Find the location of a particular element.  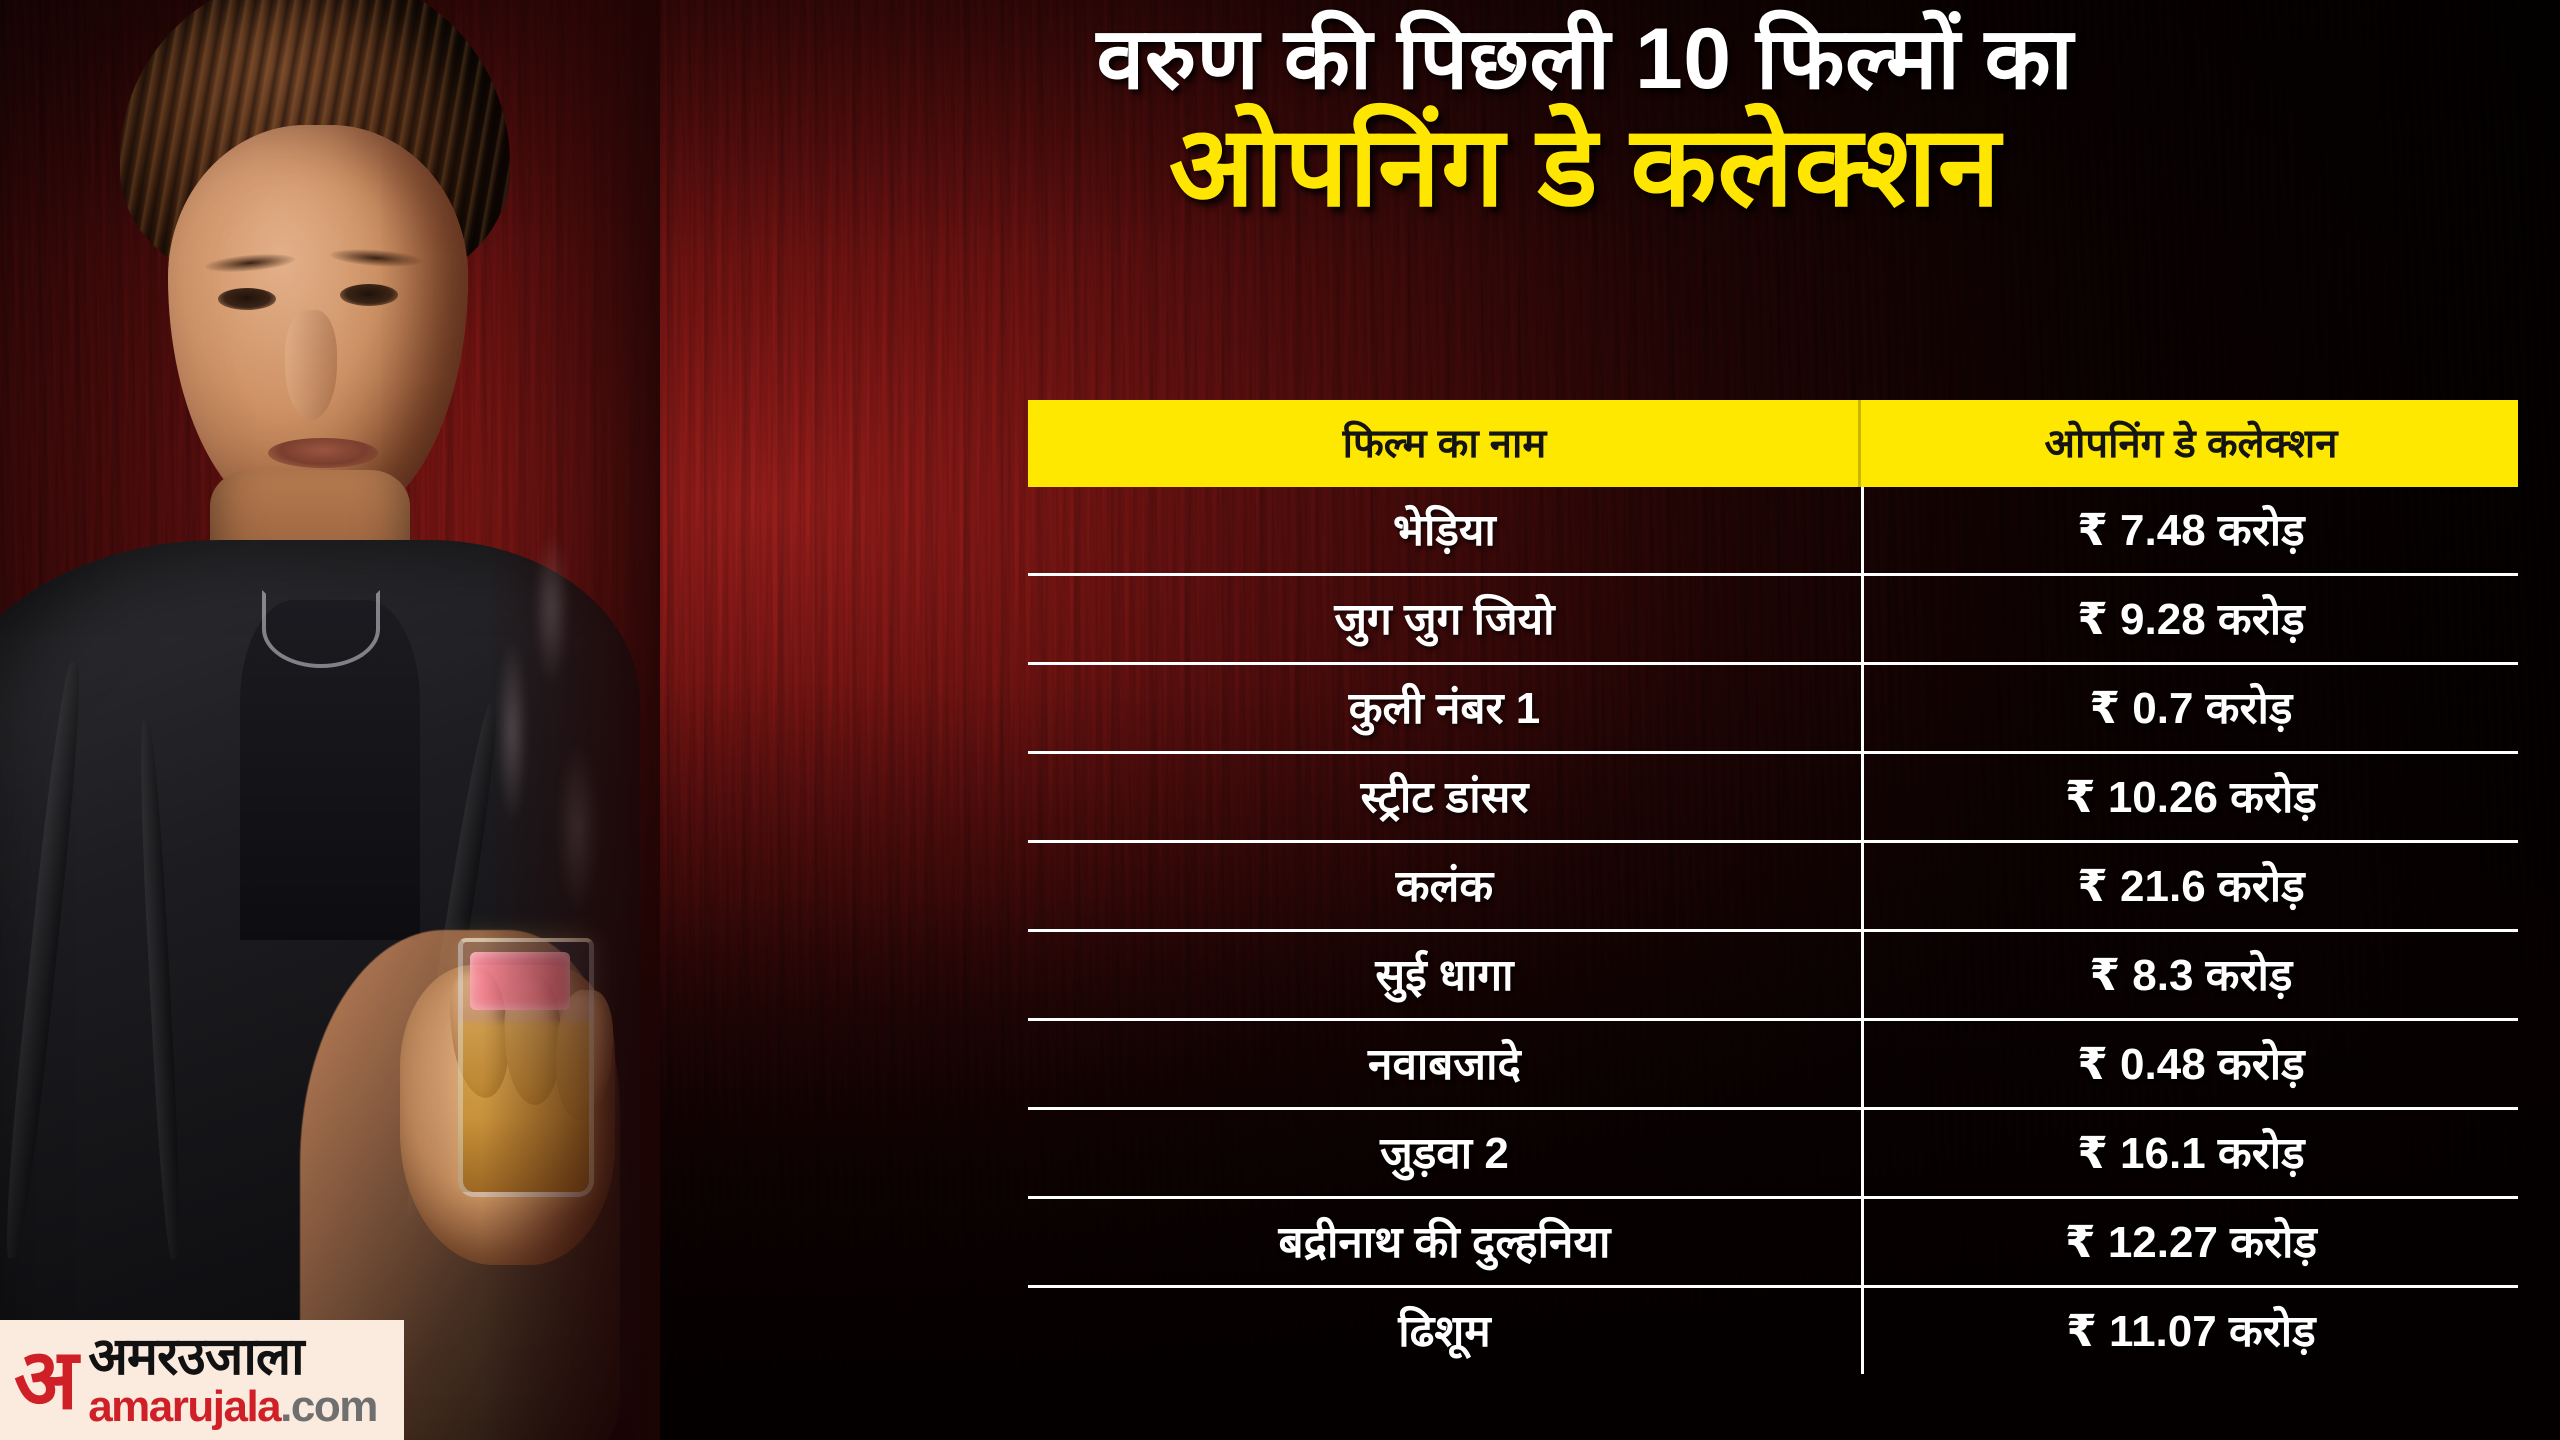

table-row: ढिशूम ₹ 11.07 करोड़ is located at coordinates (1773, 1330).